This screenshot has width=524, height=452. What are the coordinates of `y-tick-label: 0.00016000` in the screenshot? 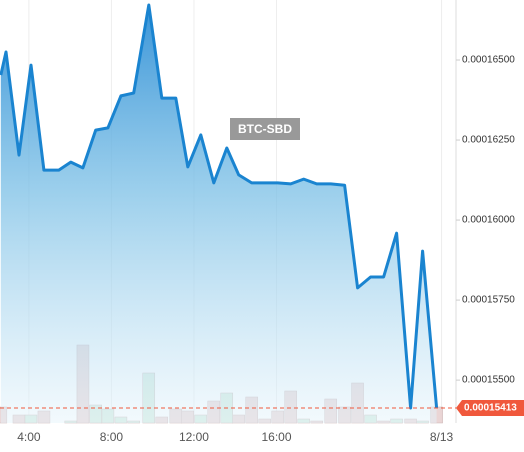 It's located at (488, 220).